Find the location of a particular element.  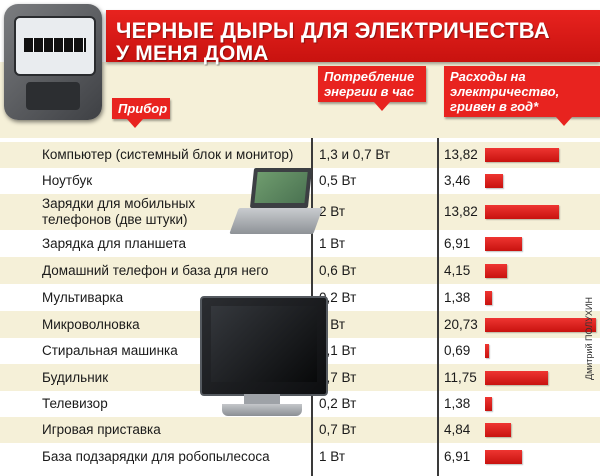

title-line-2: У МЕНЯ ДОМА is located at coordinates (192, 53).